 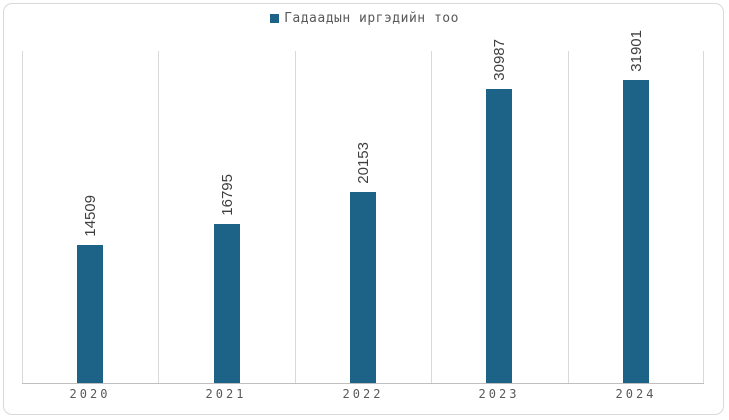 What do you see at coordinates (499, 394) in the screenshot?
I see `x-axis-label-2023: 2023` at bounding box center [499, 394].